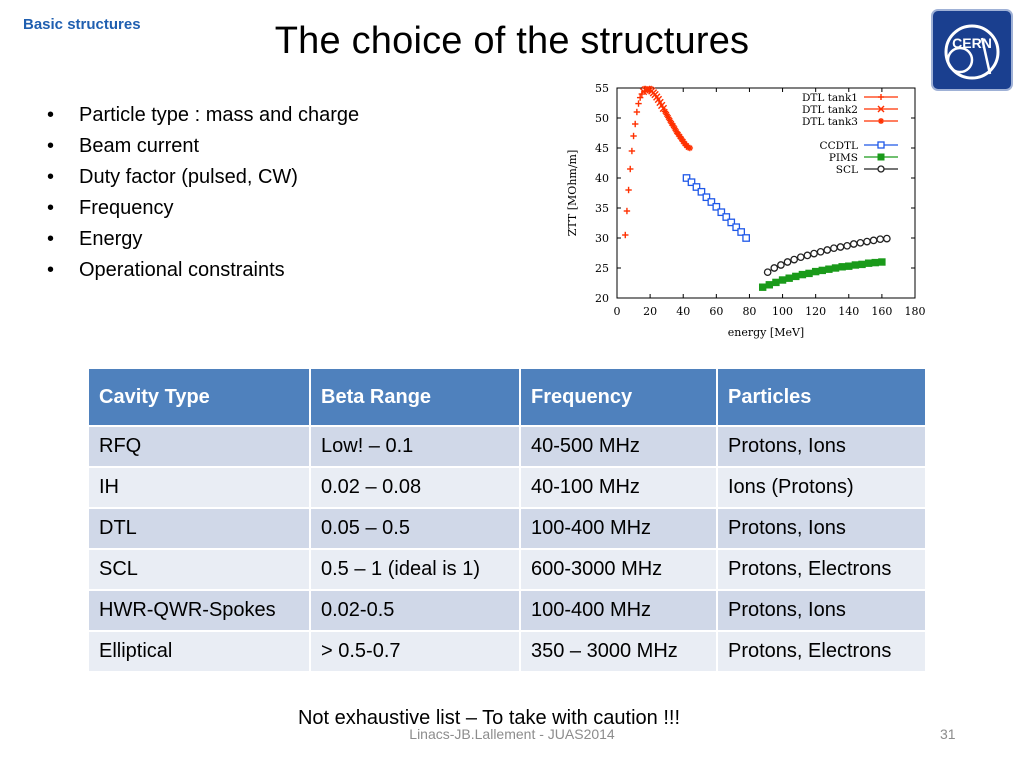 The image size is (1024, 768). Describe the element at coordinates (602, 238) in the screenshot. I see `y-tick-label: 30` at that location.